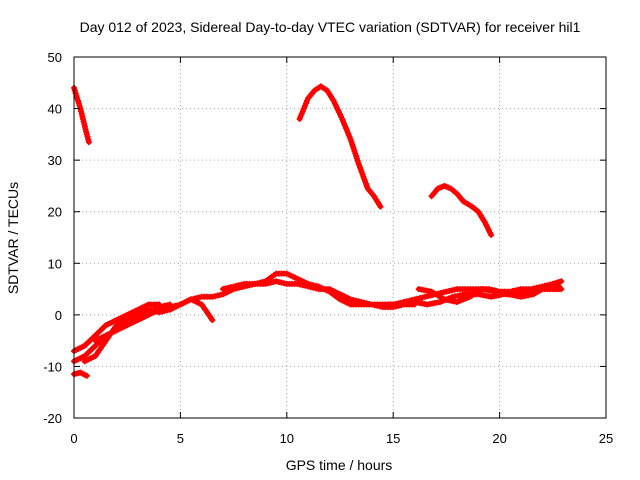 The width and height of the screenshot is (640, 480). I want to click on x-tick-label: 0, so click(73, 438).